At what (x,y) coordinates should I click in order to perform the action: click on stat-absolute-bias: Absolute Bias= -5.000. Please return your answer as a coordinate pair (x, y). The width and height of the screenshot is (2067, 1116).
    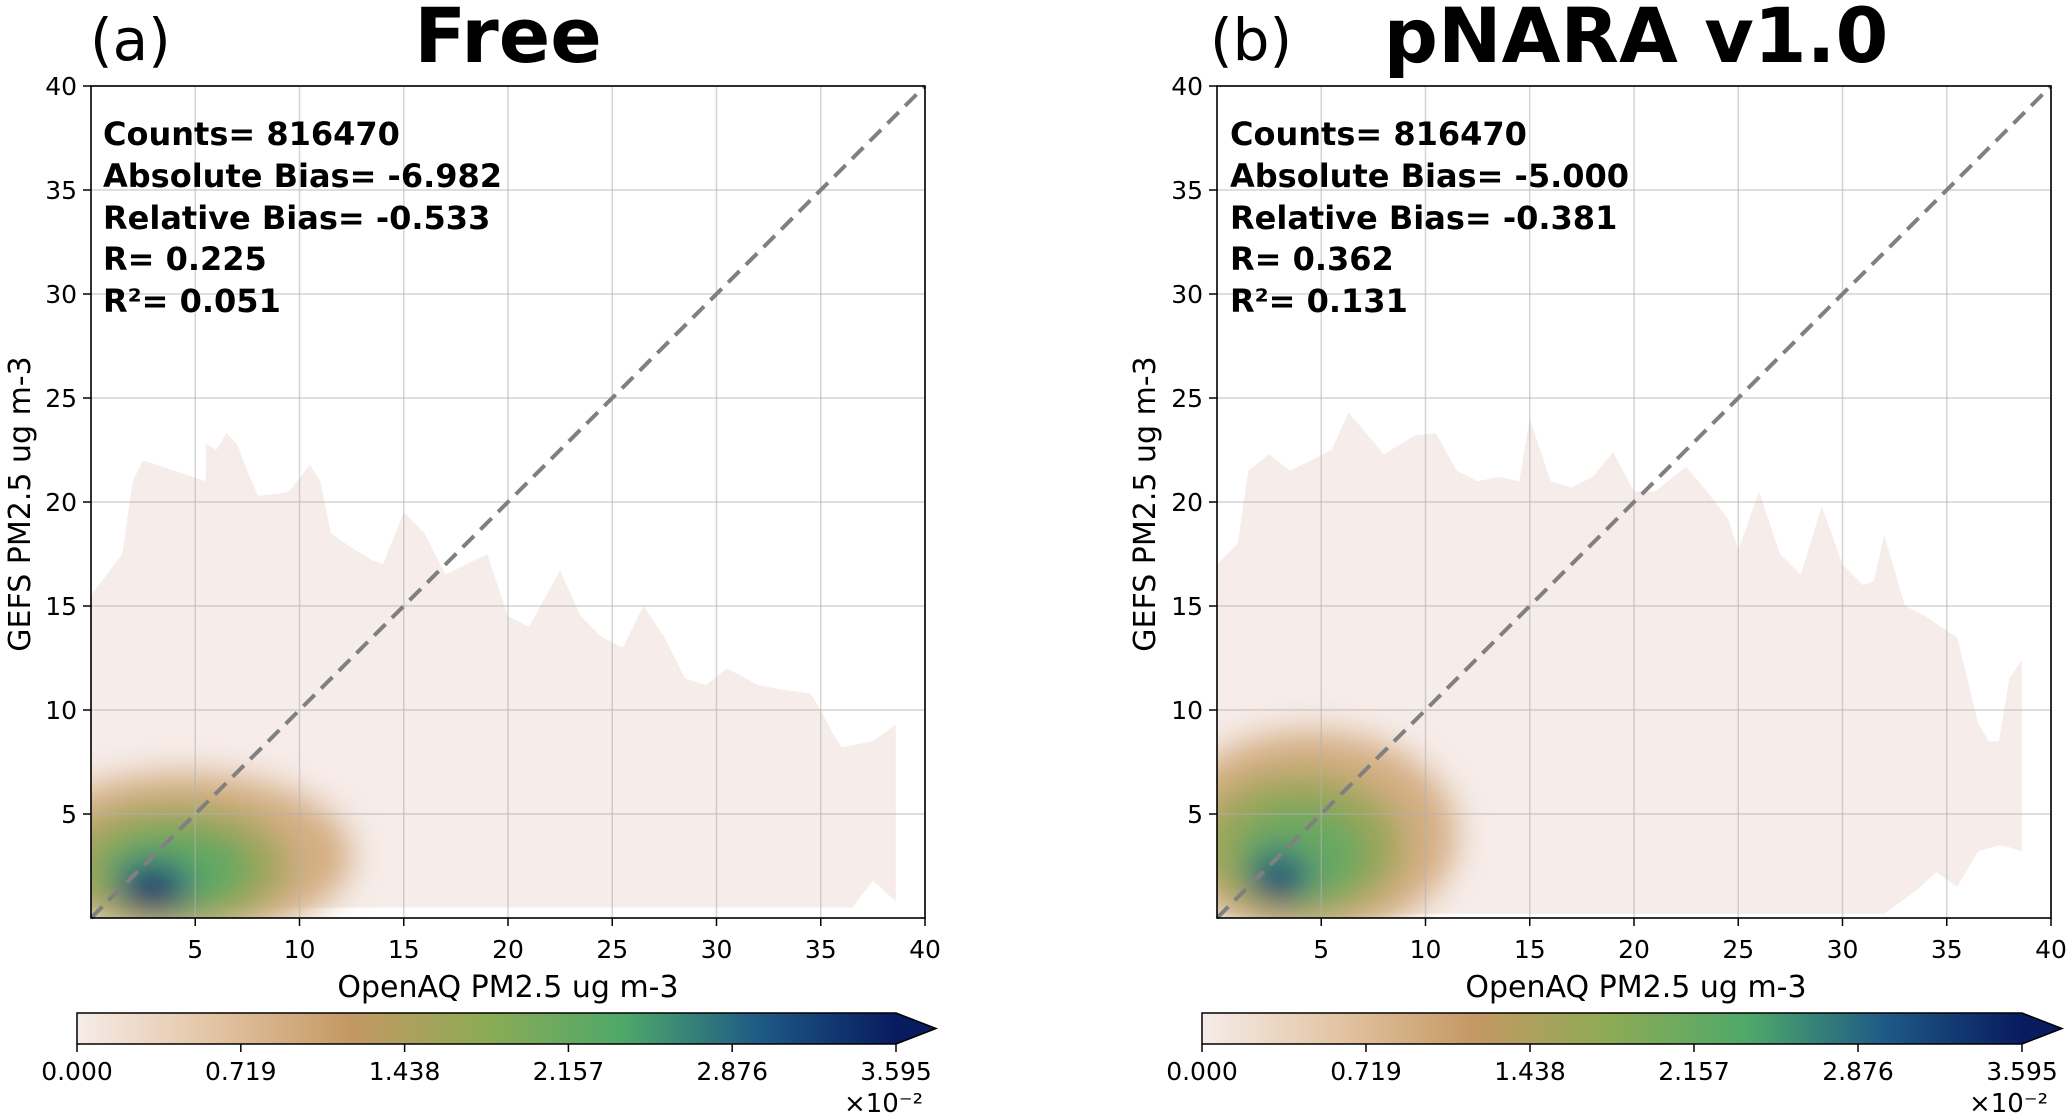
    Looking at the image, I should click on (1429, 176).